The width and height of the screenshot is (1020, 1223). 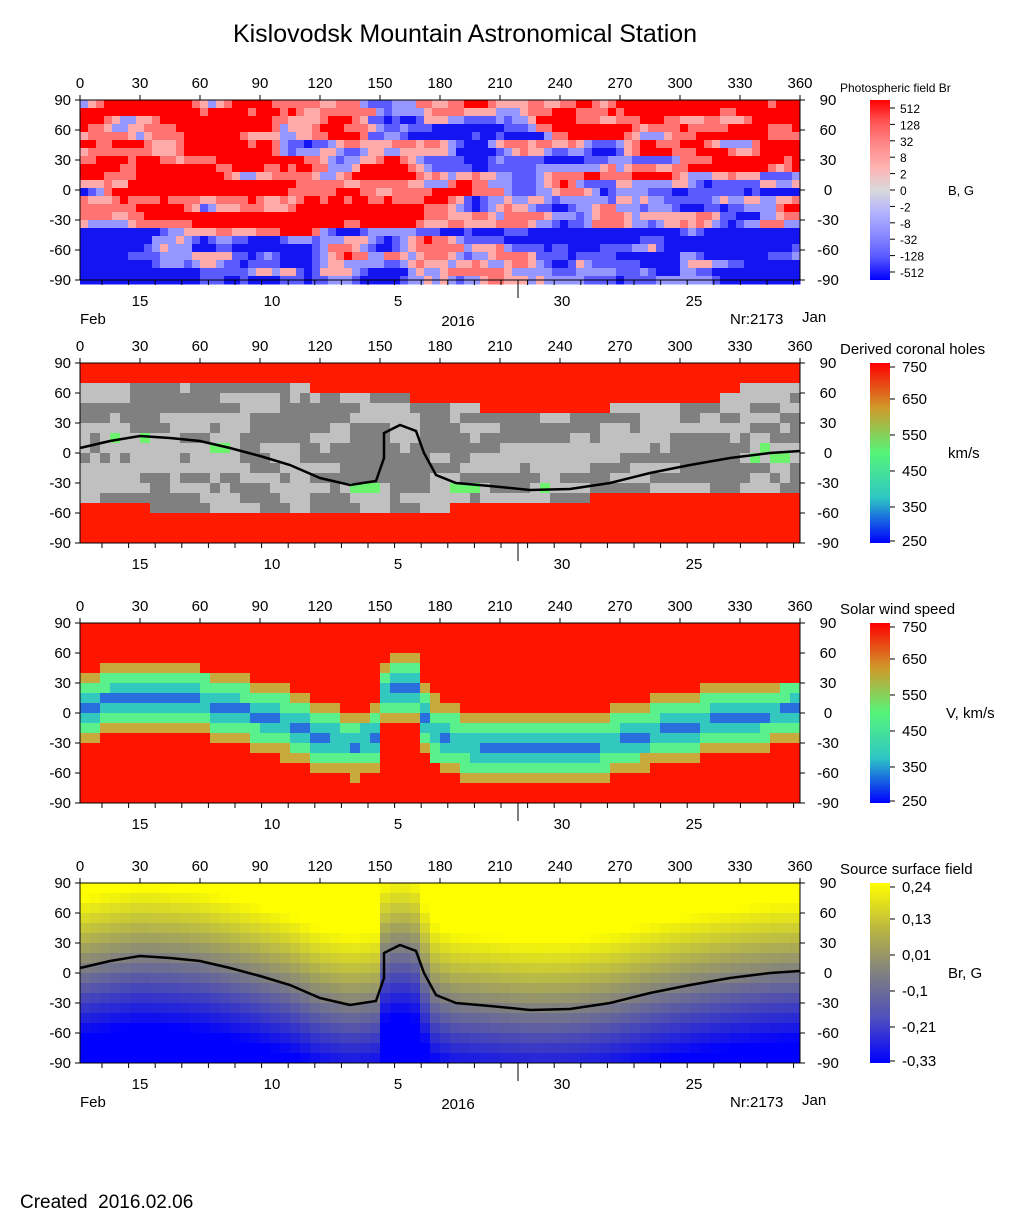 I want to click on colorbar-title: Photospheric field Br, so click(x=895, y=88).